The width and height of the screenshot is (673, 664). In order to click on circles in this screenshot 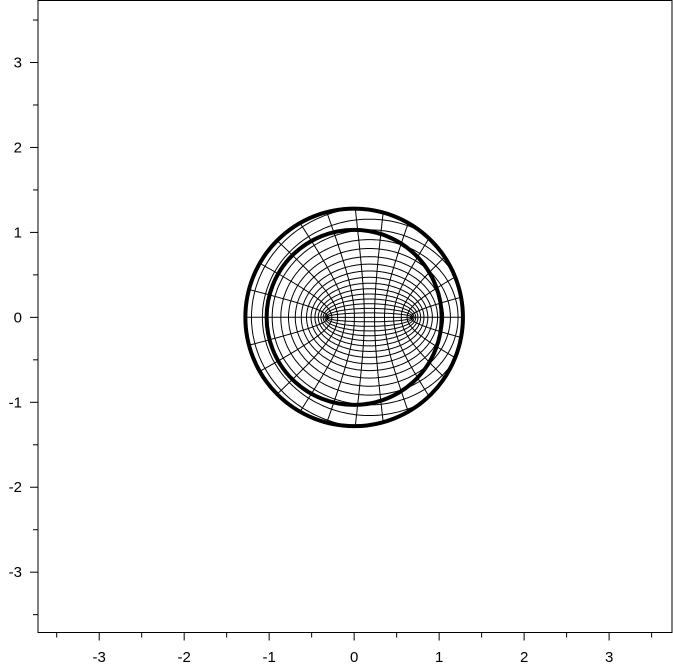, I will do `click(354, 317)`.